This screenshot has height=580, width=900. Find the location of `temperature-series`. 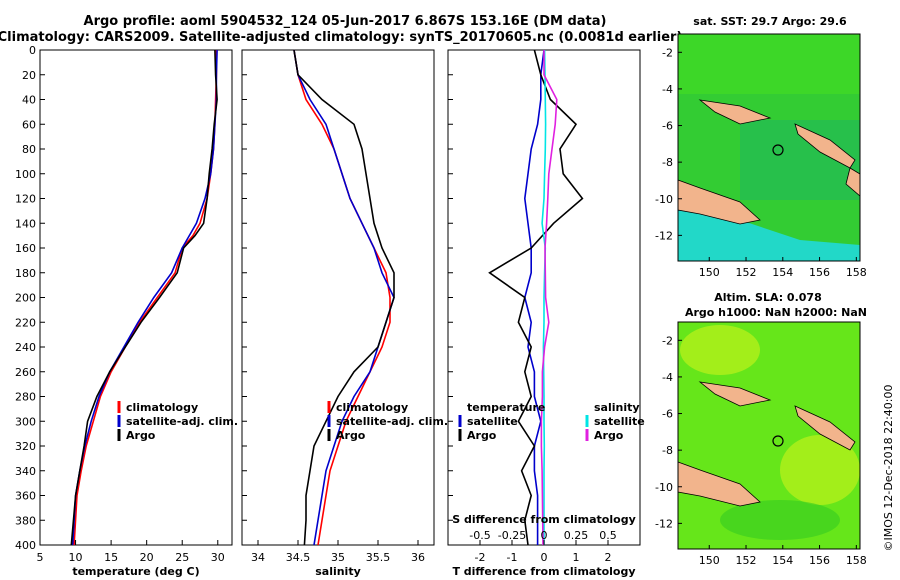

temperature-series is located at coordinates (144, 297).